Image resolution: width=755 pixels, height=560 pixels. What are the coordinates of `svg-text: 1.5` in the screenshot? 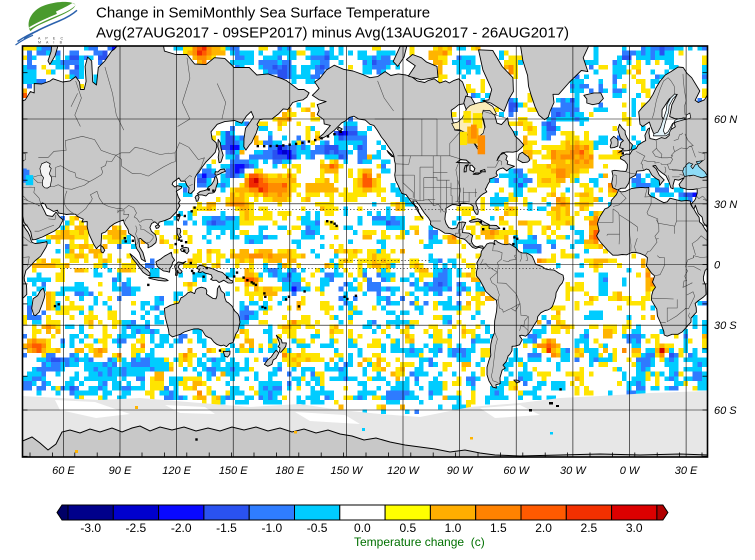 It's located at (498, 528).